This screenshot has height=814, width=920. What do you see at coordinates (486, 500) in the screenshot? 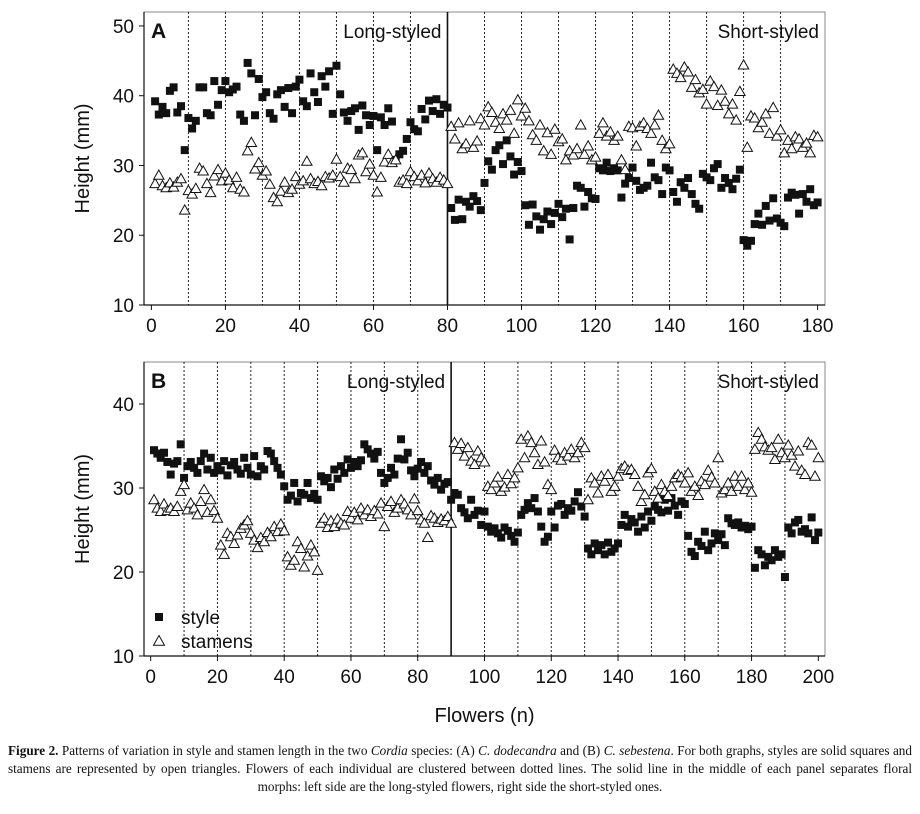
I see `series-stamens` at bounding box center [486, 500].